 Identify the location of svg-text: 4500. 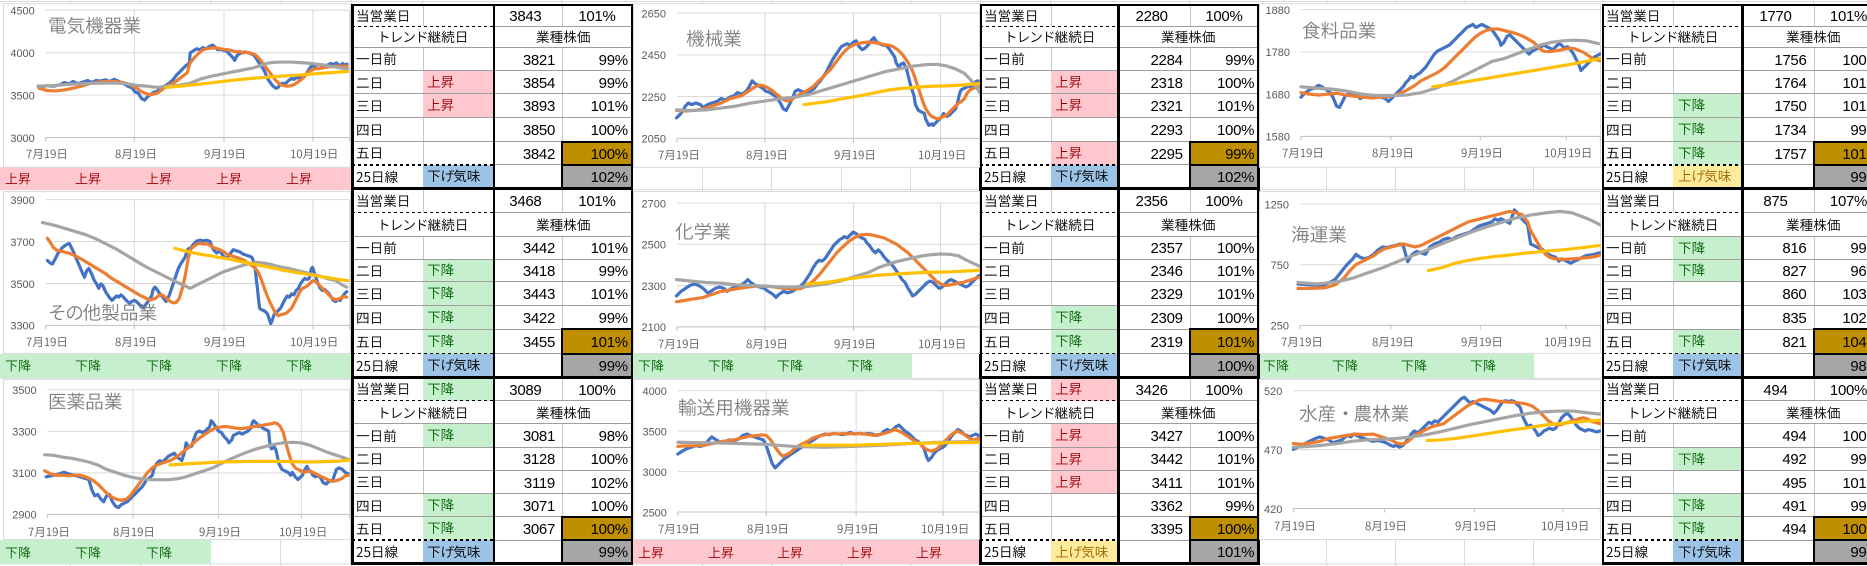
(22, 11).